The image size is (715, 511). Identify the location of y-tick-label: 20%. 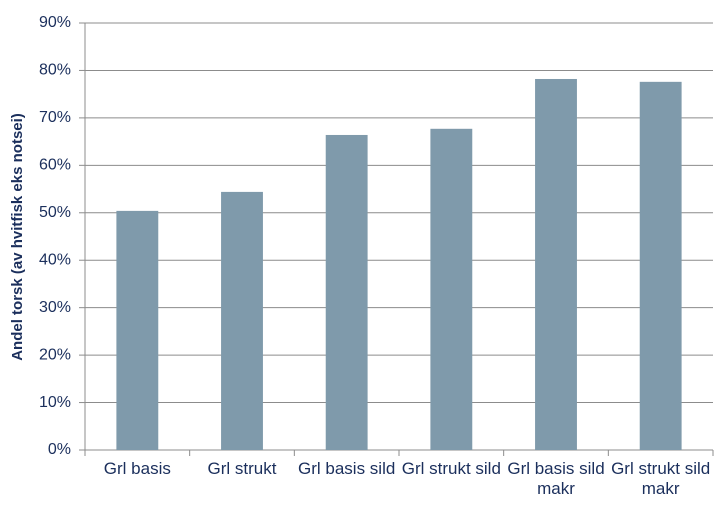
(55, 354).